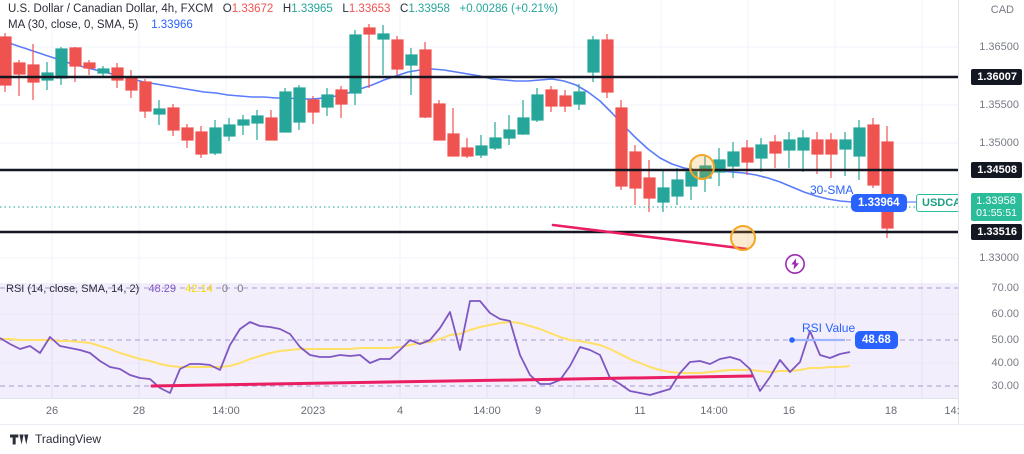 The image size is (1024, 454). I want to click on time-label-1: 28, so click(139, 411).